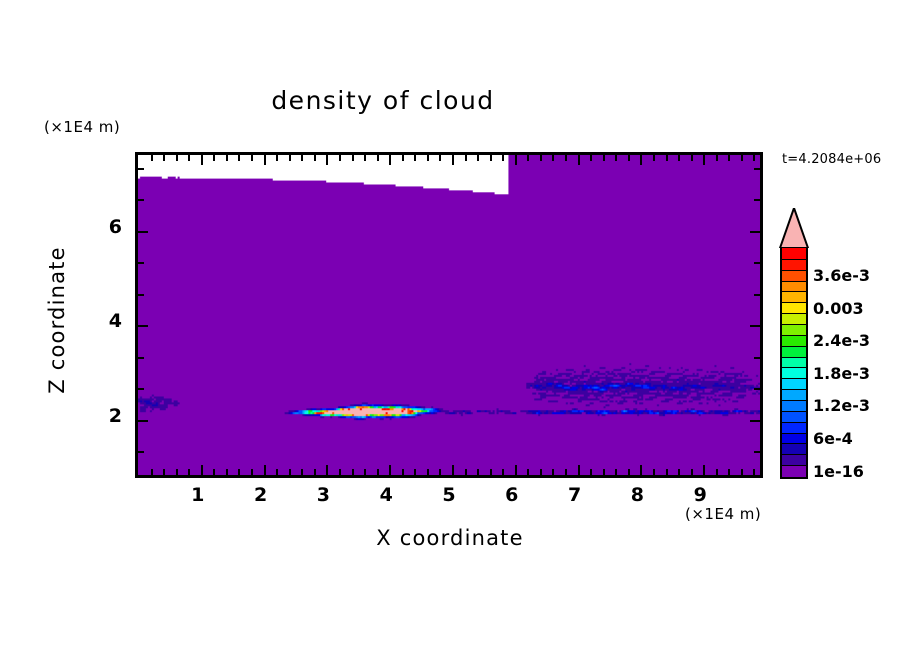  I want to click on x-axis-tick-label: 1, so click(198, 495).